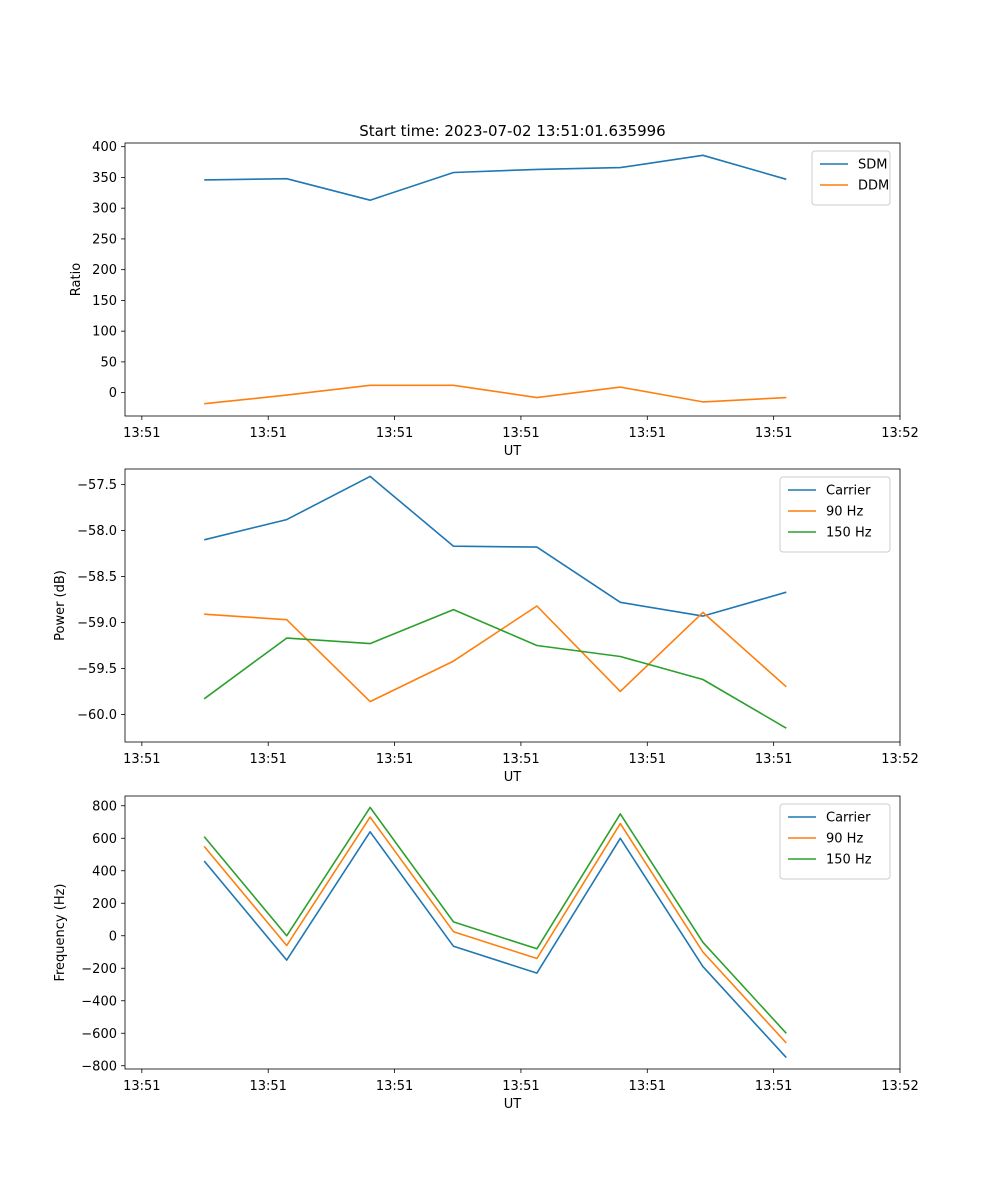  What do you see at coordinates (60, 932) in the screenshot?
I see `y-axis-label: Frequency (Hz)` at bounding box center [60, 932].